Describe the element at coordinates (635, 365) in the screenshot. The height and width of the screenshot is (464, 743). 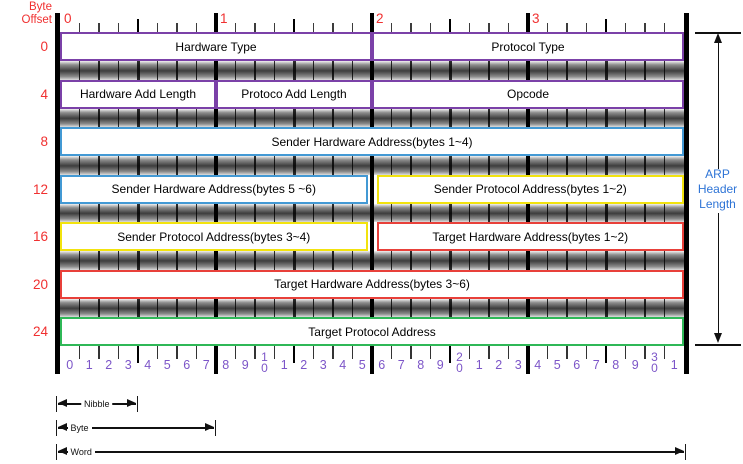
I see `bit-number: 9` at that location.